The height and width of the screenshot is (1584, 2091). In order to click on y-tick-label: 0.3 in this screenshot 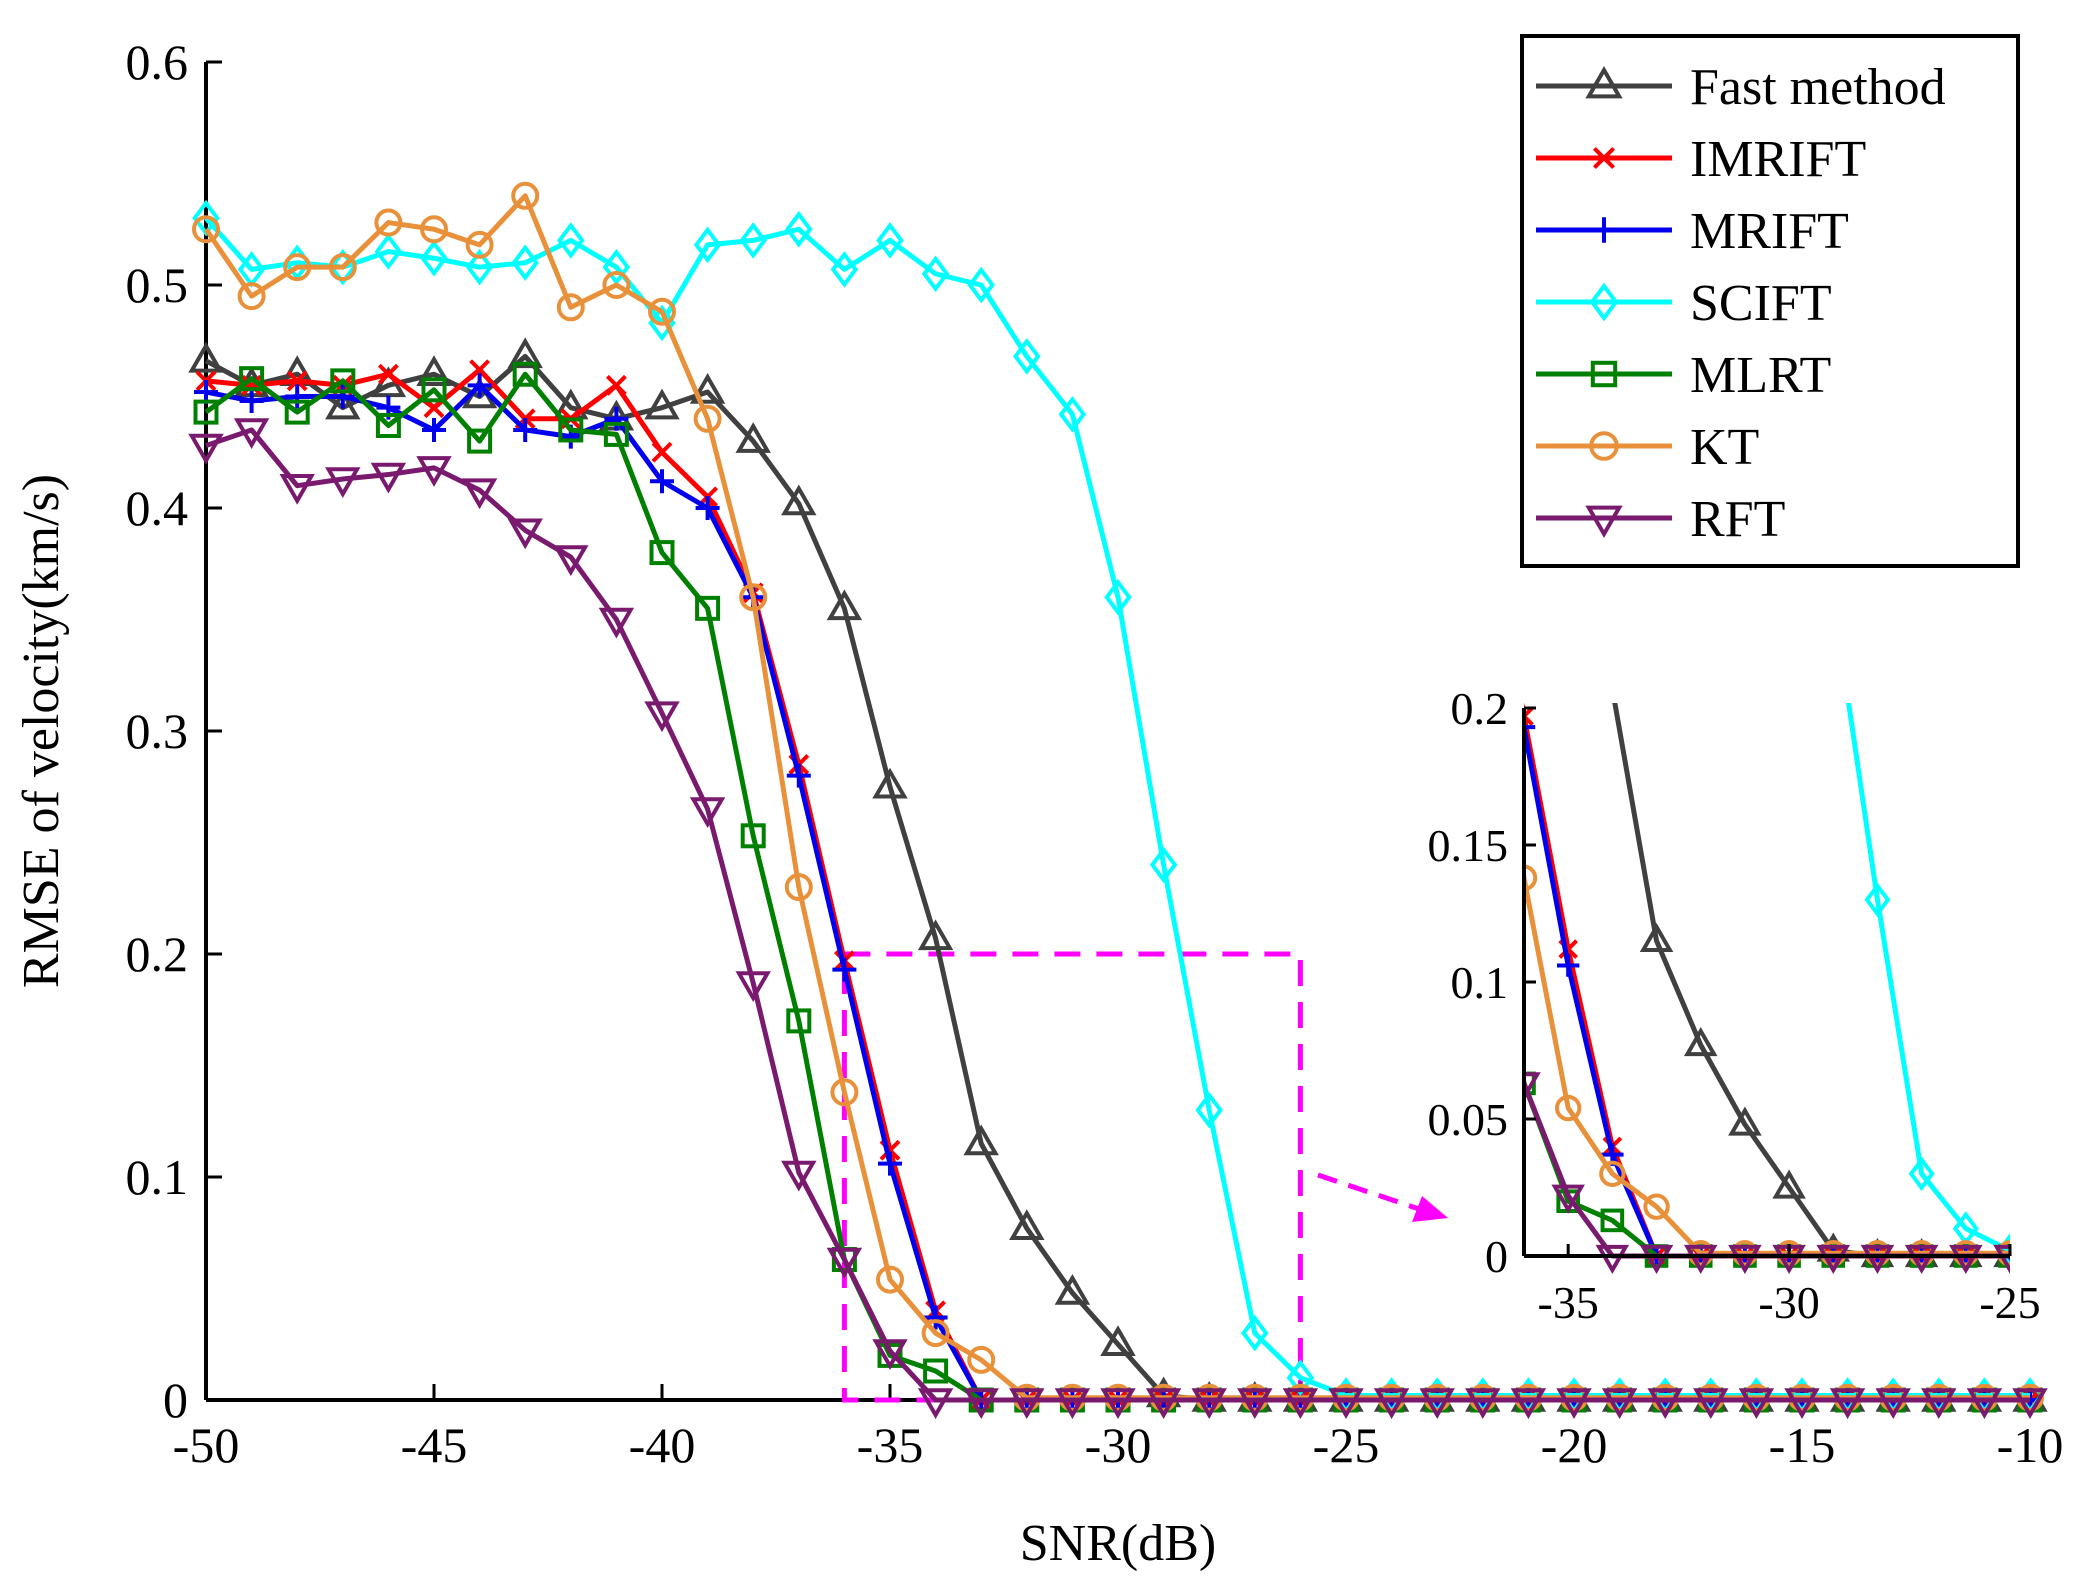, I will do `click(157, 731)`.